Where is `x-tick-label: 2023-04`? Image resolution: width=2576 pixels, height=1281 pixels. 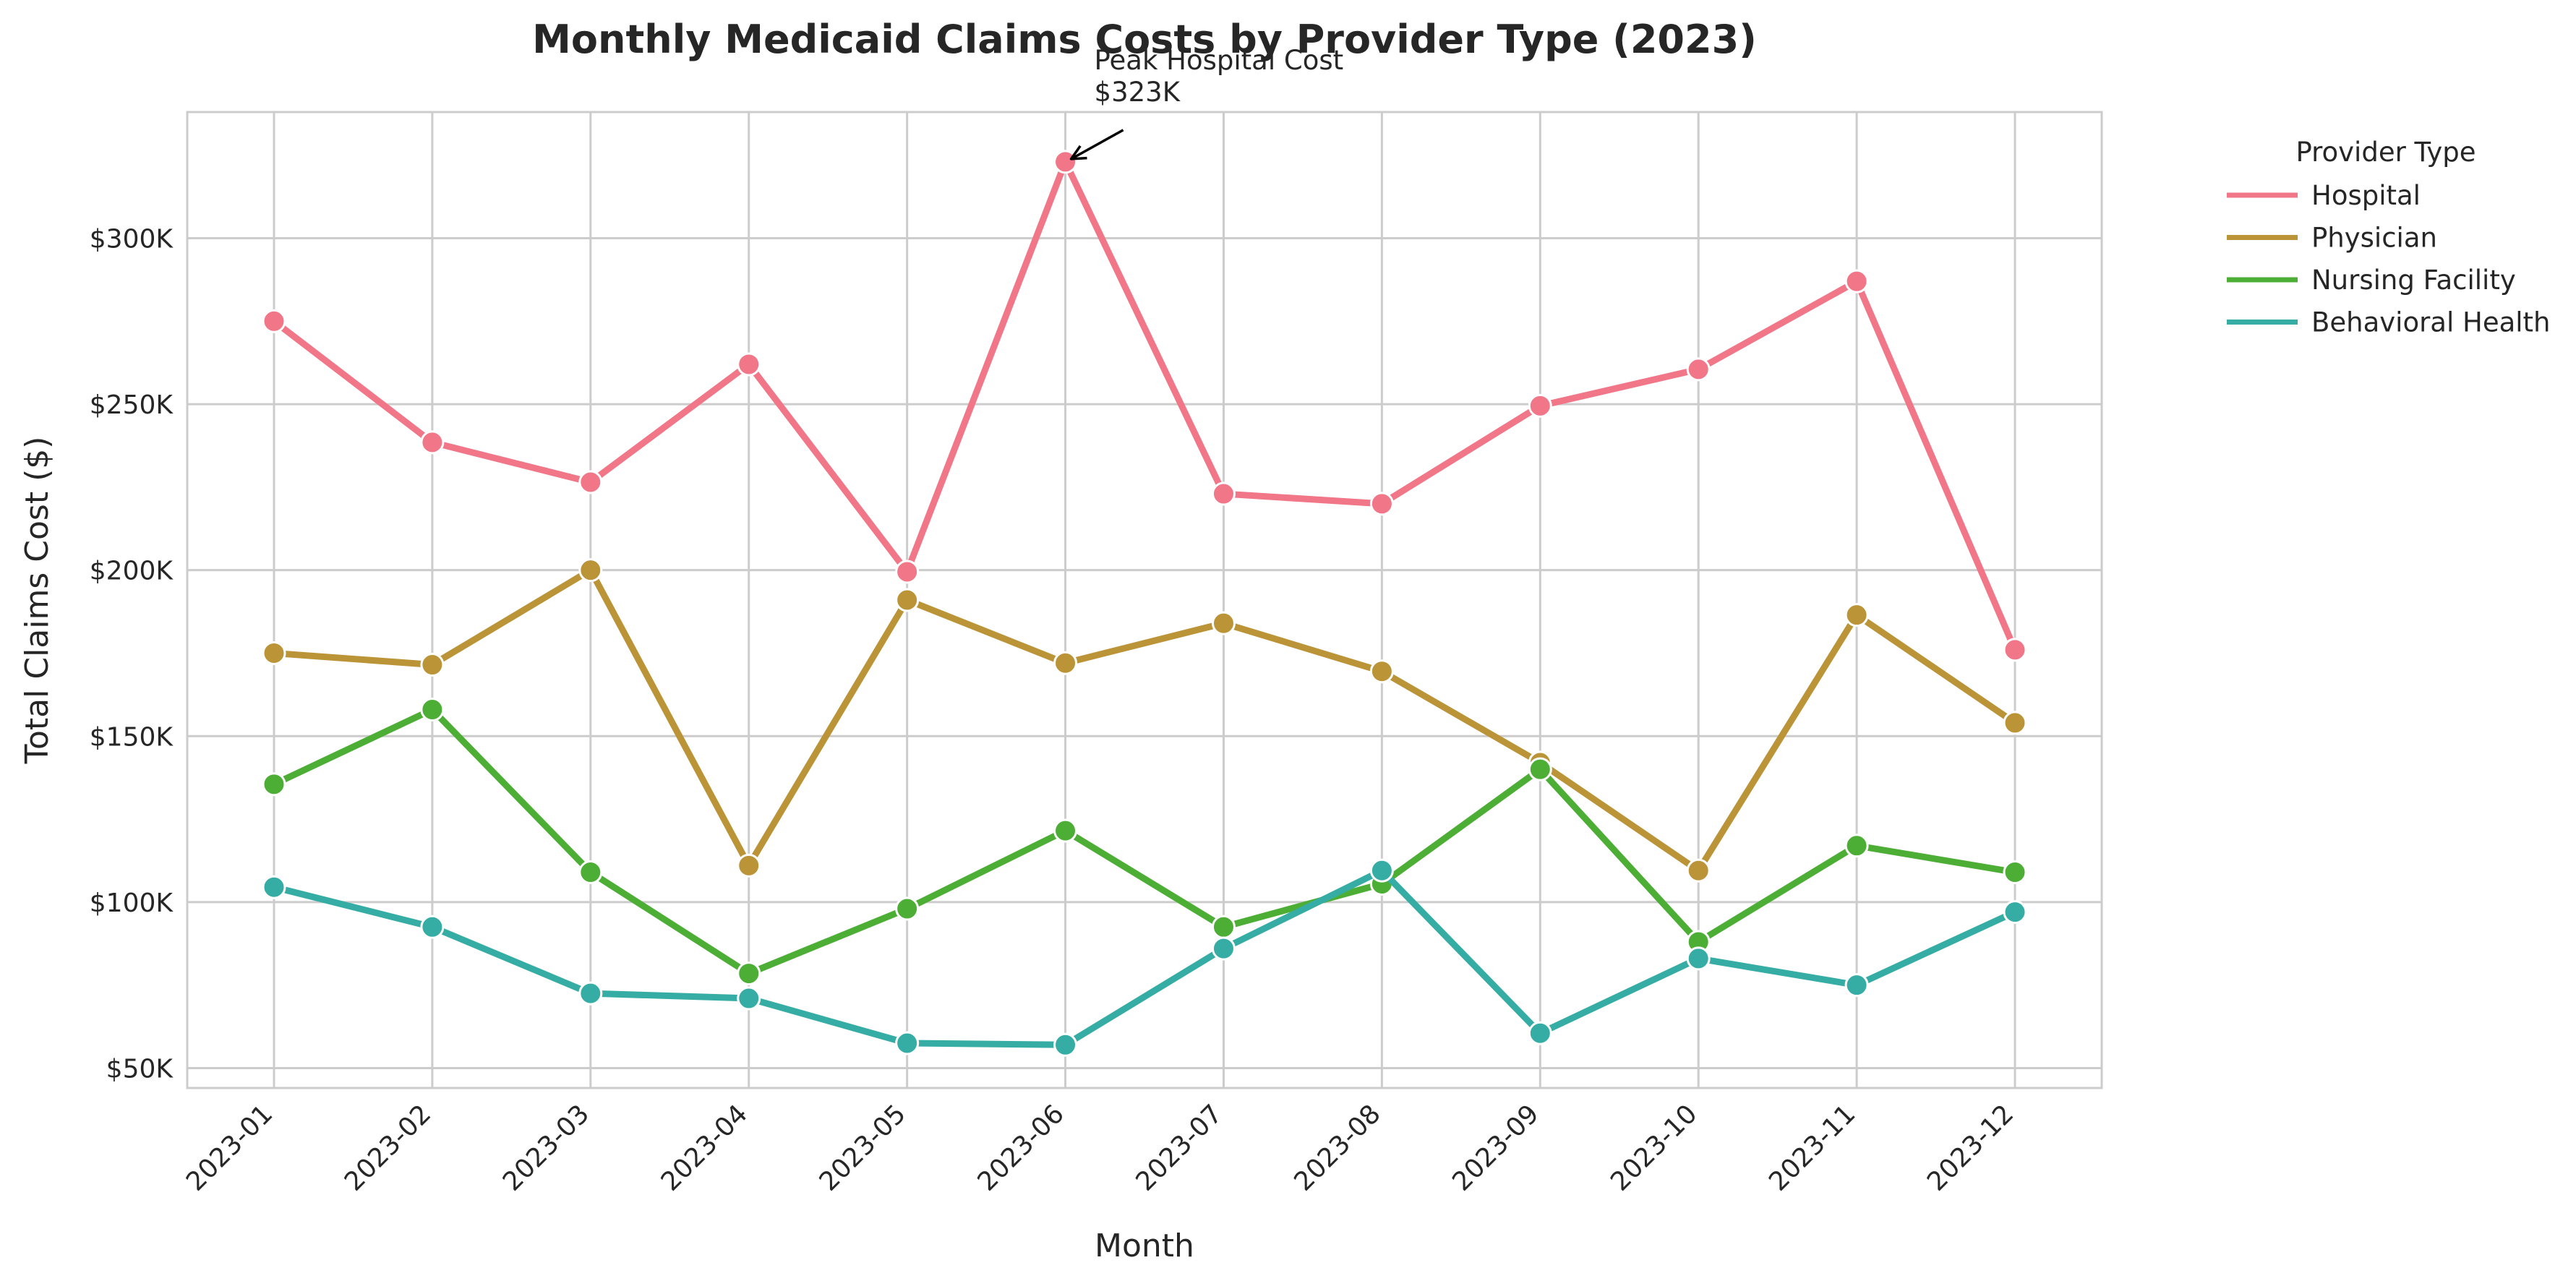 x-tick-label: 2023-04 is located at coordinates (704, 1147).